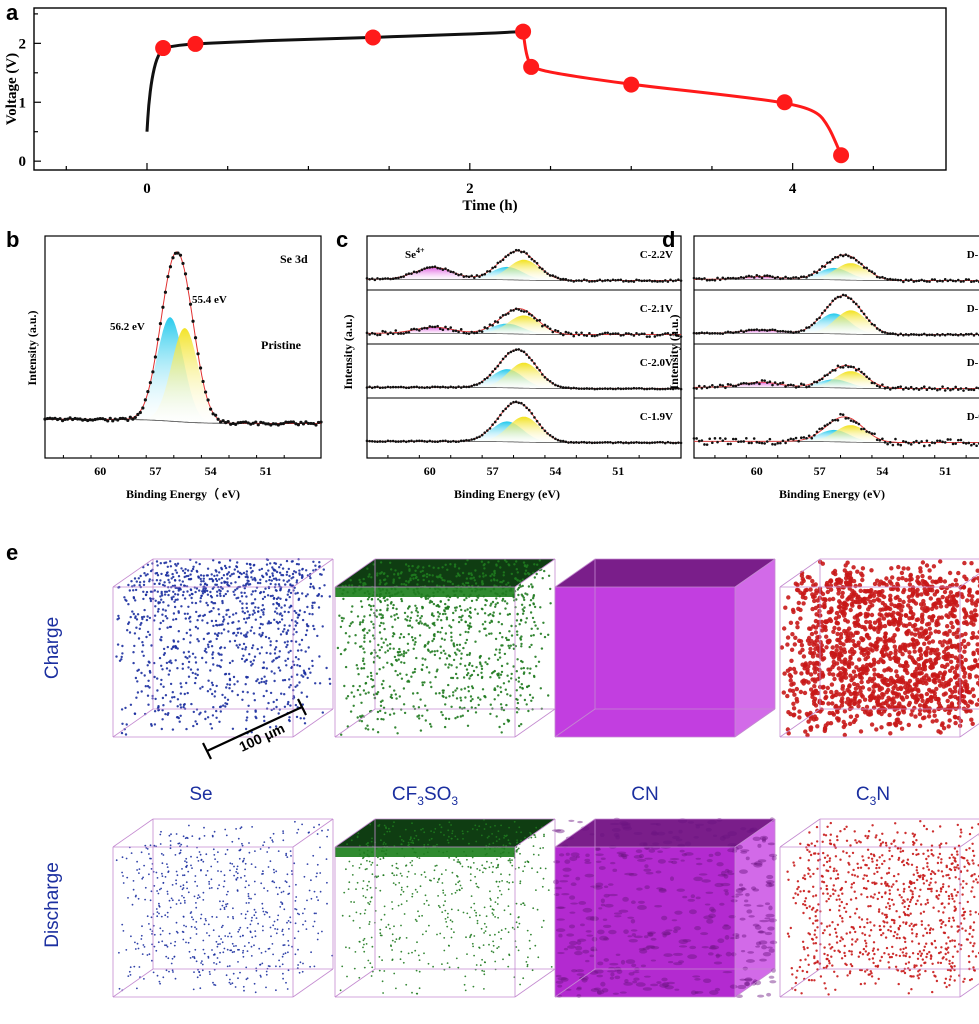 The image size is (979, 1024). I want to click on chart-d-xtick-label: 51, so click(945, 471).